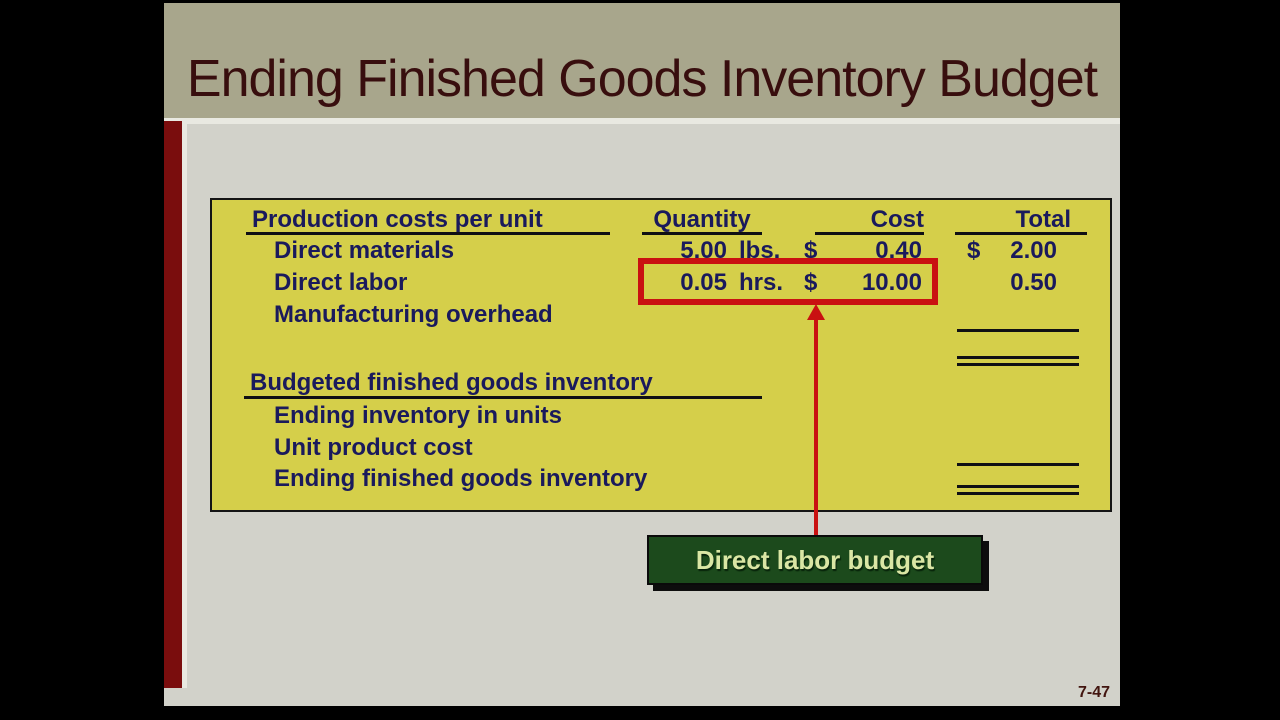 This screenshot has width=1280, height=720. What do you see at coordinates (184, 404) in the screenshot?
I see `accent-stripe-bevel` at bounding box center [184, 404].